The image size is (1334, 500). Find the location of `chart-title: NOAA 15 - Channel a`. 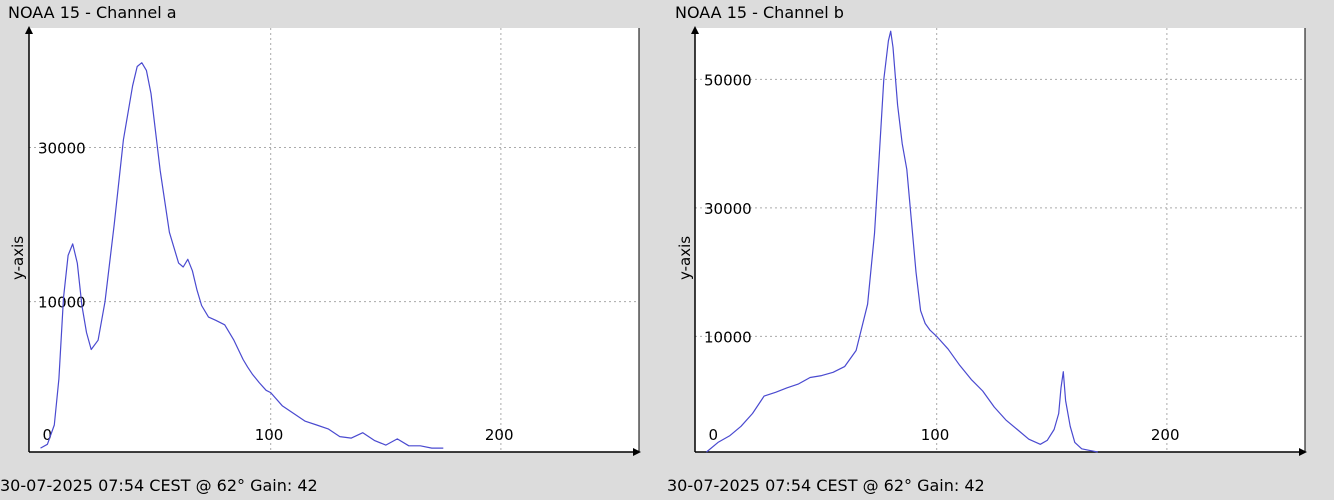

chart-title: NOAA 15 - Channel a is located at coordinates (92, 12).